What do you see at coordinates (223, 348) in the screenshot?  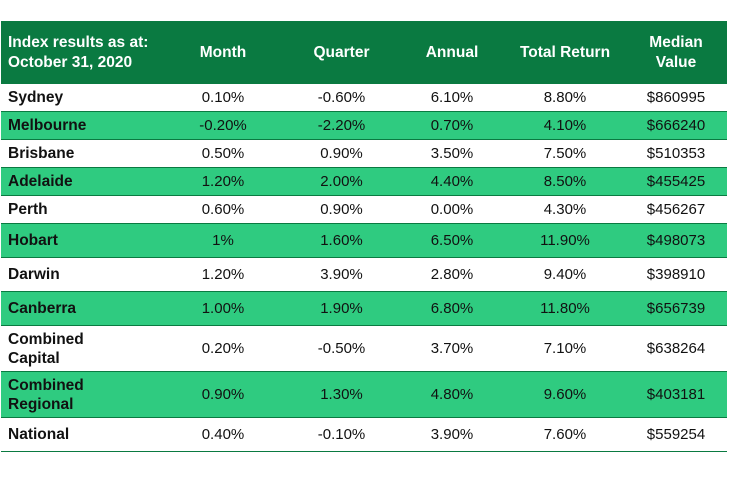 I see `cell-month: 0.20%` at bounding box center [223, 348].